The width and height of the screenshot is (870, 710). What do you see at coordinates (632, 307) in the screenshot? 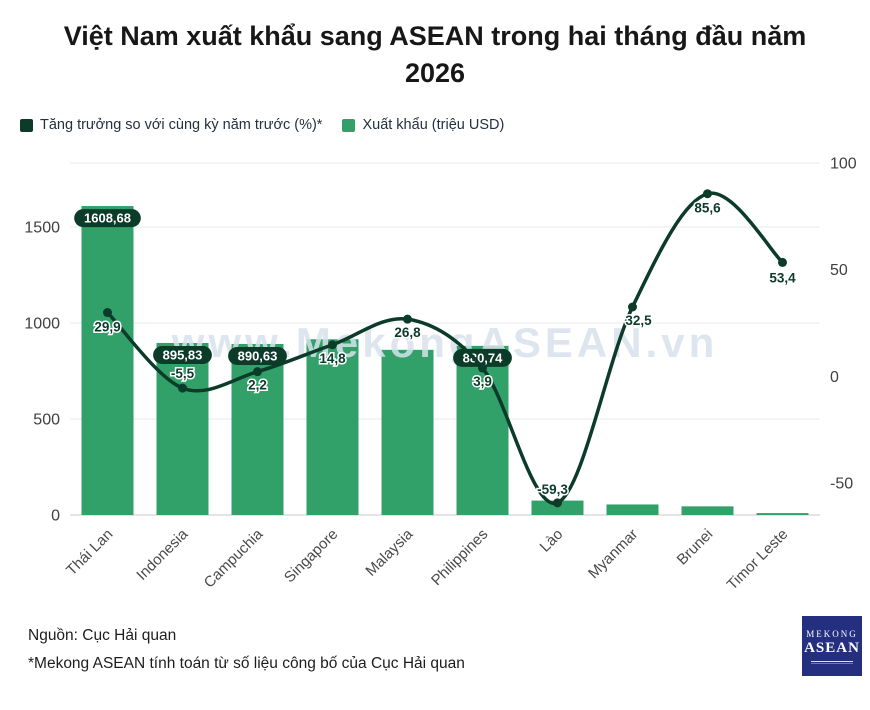
I see `growth-point-Myanmar` at bounding box center [632, 307].